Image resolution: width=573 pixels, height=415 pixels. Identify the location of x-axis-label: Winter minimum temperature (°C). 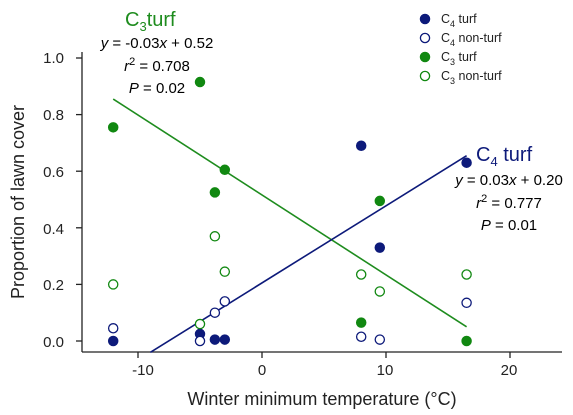
(321, 399).